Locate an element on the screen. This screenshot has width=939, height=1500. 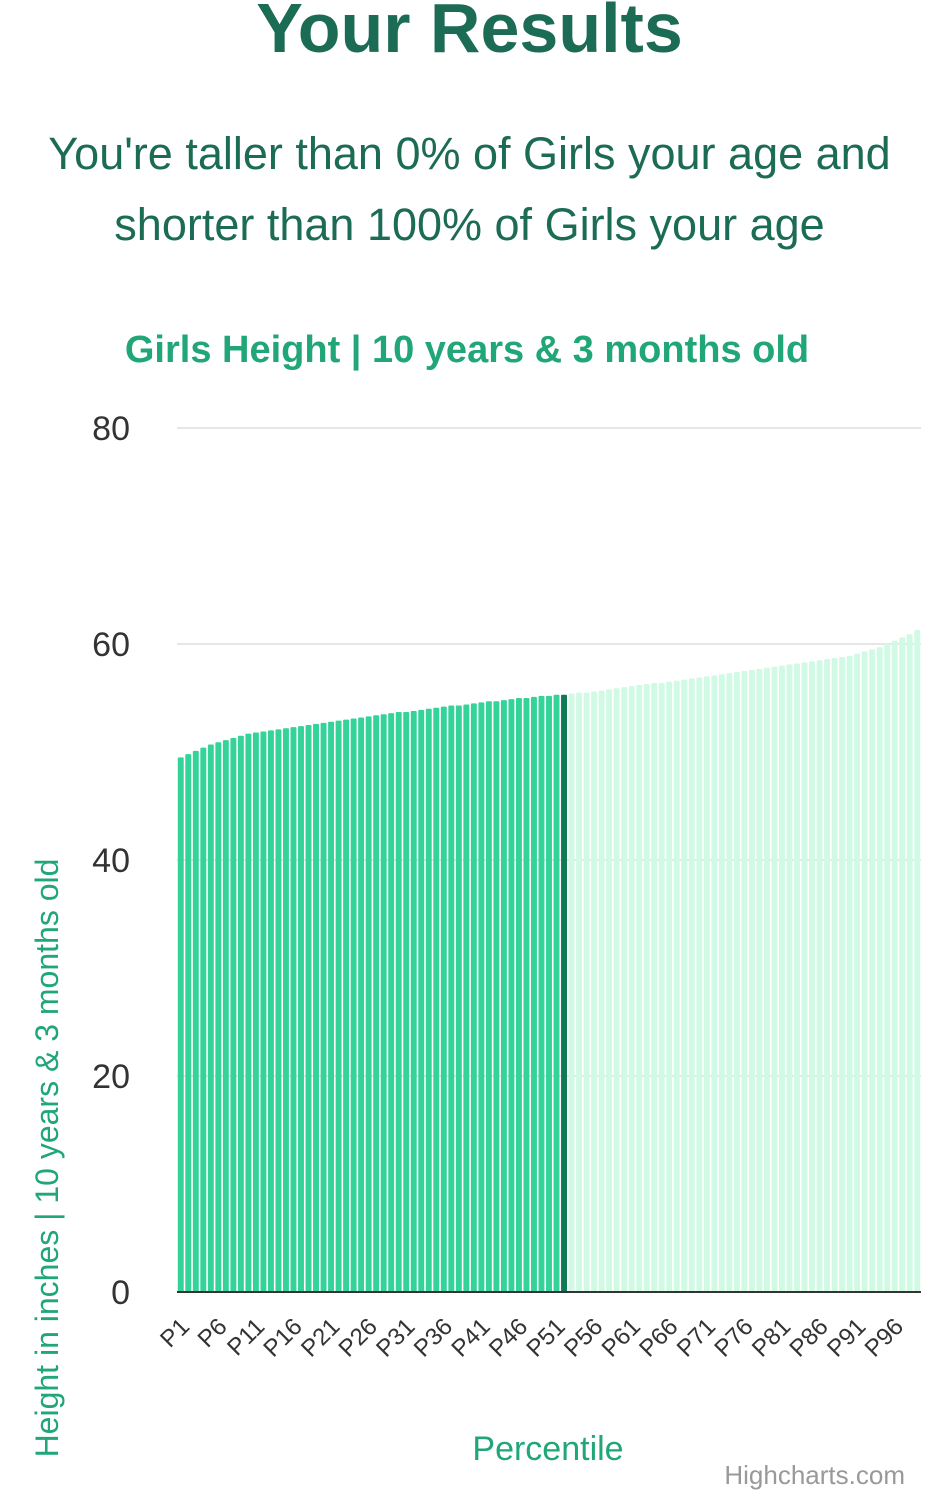
bar-p10 is located at coordinates (248, 1012).